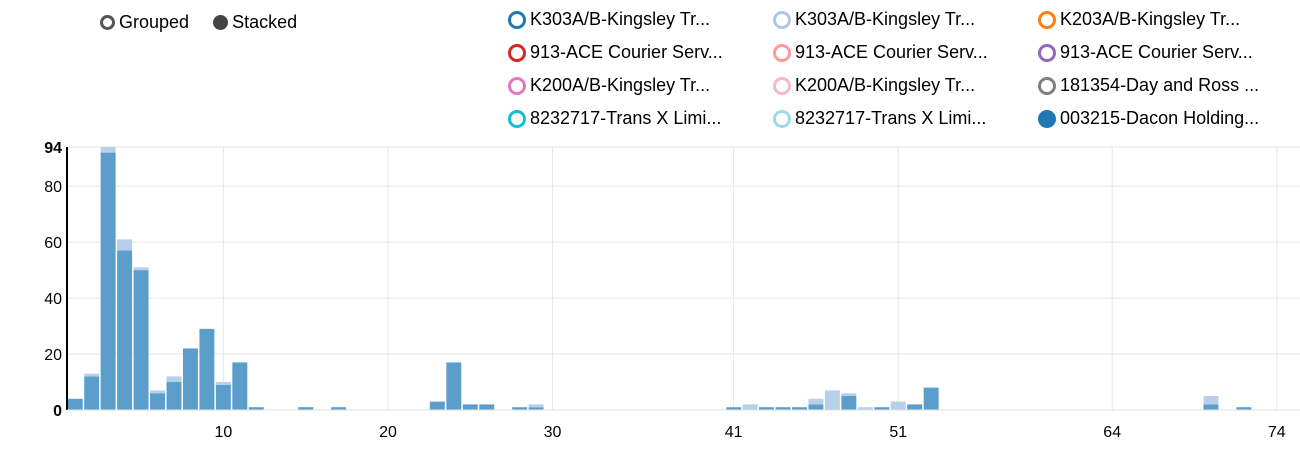  Describe the element at coordinates (53, 243) in the screenshot. I see `y-tick-label: 60` at that location.